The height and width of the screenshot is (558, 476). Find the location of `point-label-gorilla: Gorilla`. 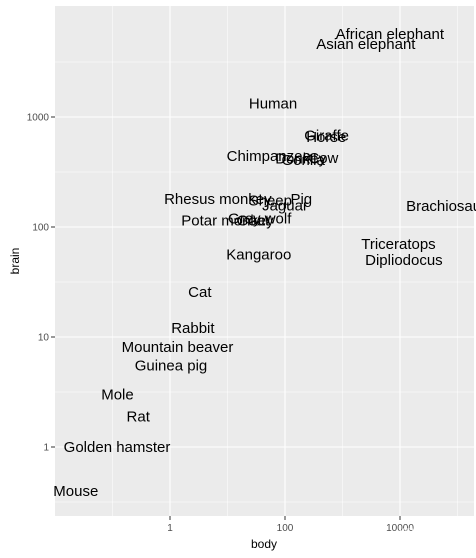

point-label-gorilla: Gorilla is located at coordinates (303, 160).